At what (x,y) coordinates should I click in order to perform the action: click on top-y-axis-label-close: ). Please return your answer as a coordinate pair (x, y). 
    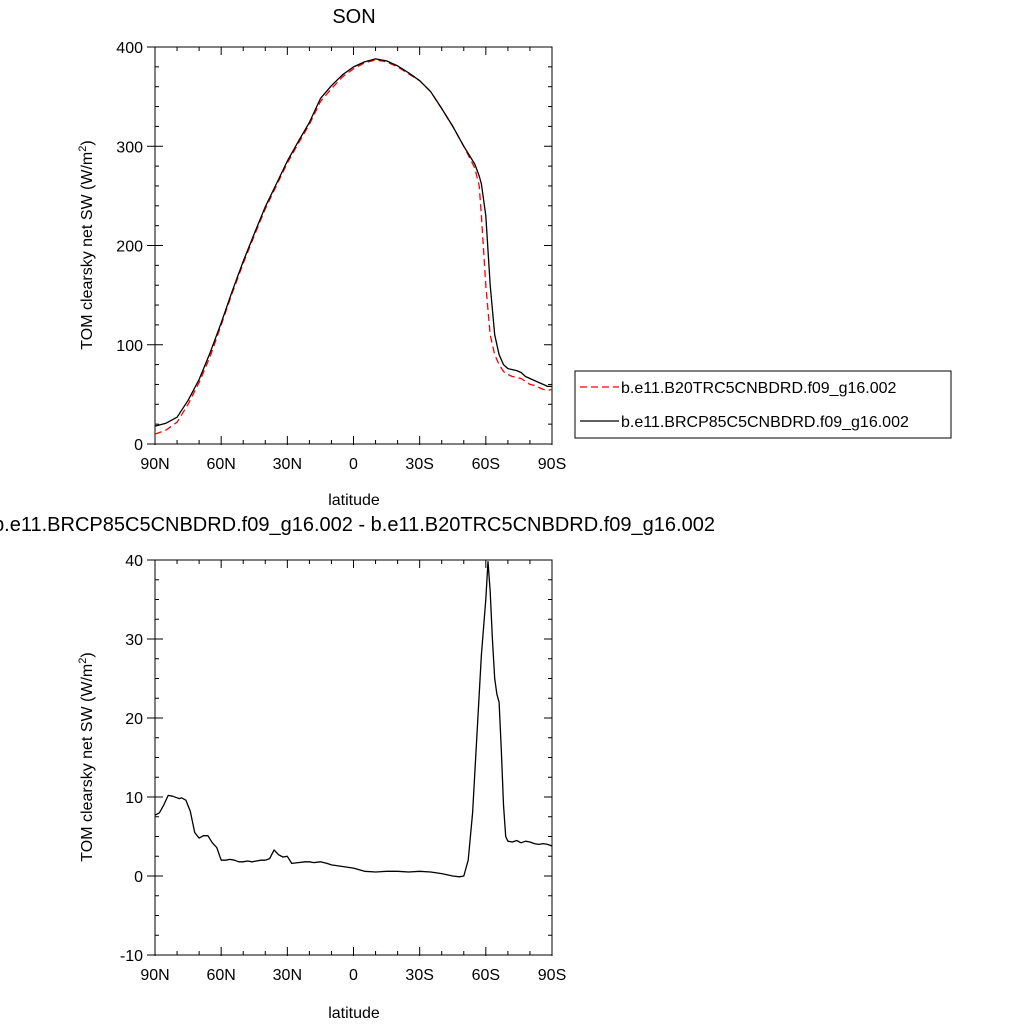
    Looking at the image, I should click on (87, 142).